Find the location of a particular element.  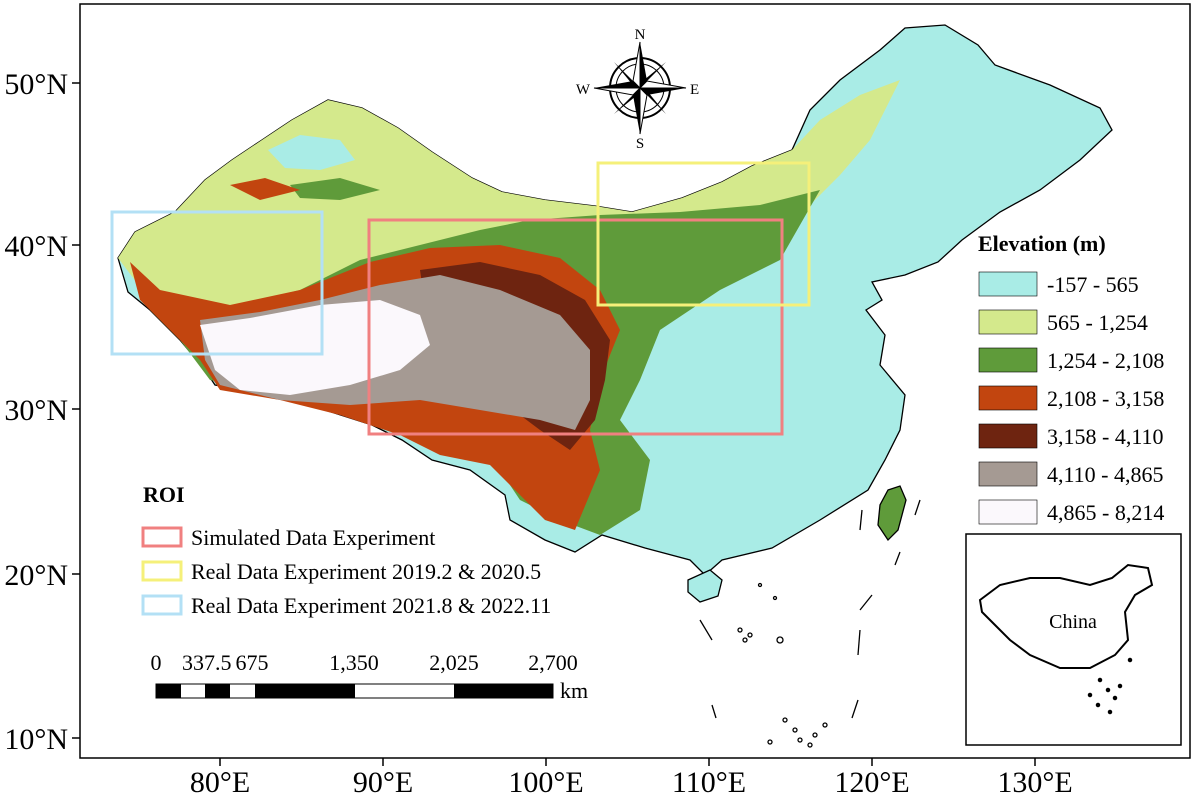

lat-label-50: 50°N is located at coordinates (36, 84).